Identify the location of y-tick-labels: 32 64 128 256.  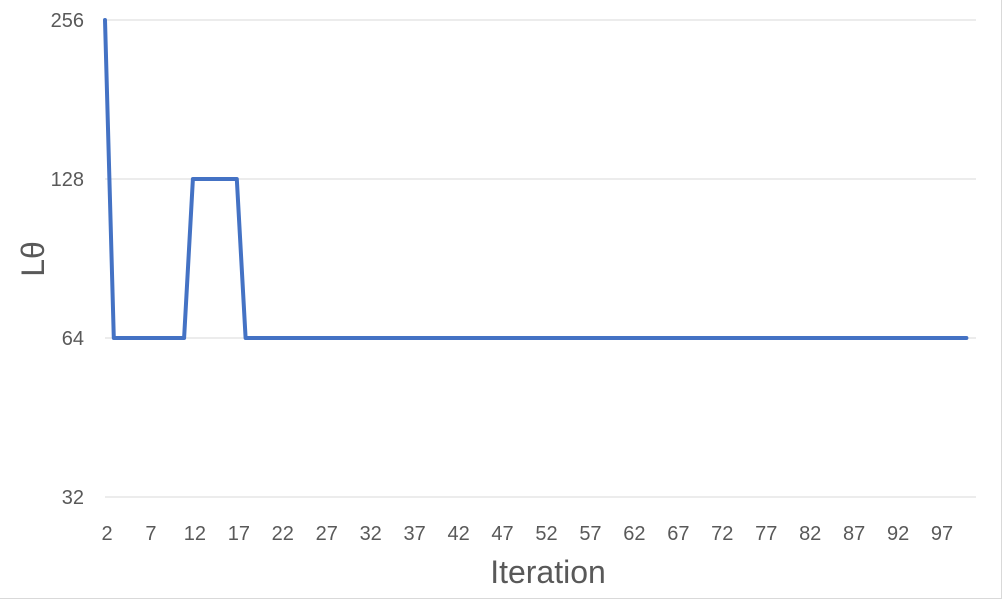
(67, 259).